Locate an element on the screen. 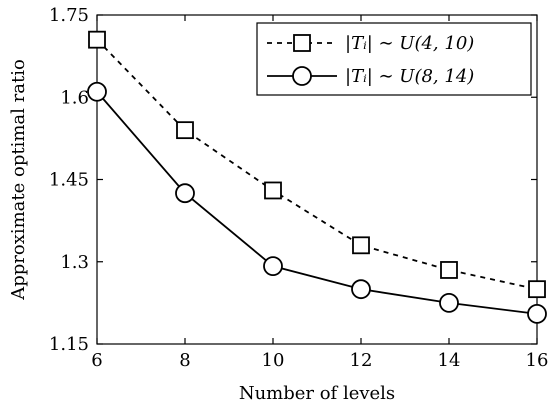 This screenshot has height=406, width=550. x-axis-label: Number of levels is located at coordinates (317, 393).